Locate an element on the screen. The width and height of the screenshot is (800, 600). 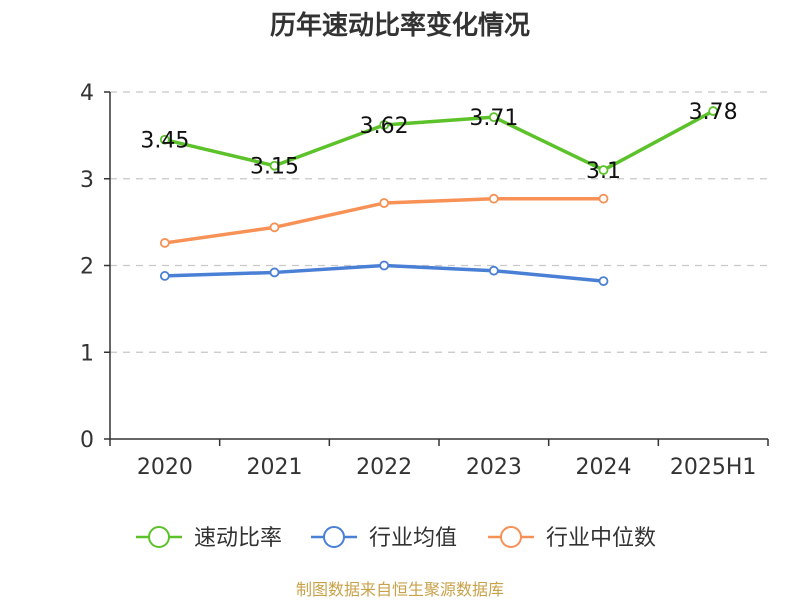
legend-label: 行业中位数 is located at coordinates (601, 538).